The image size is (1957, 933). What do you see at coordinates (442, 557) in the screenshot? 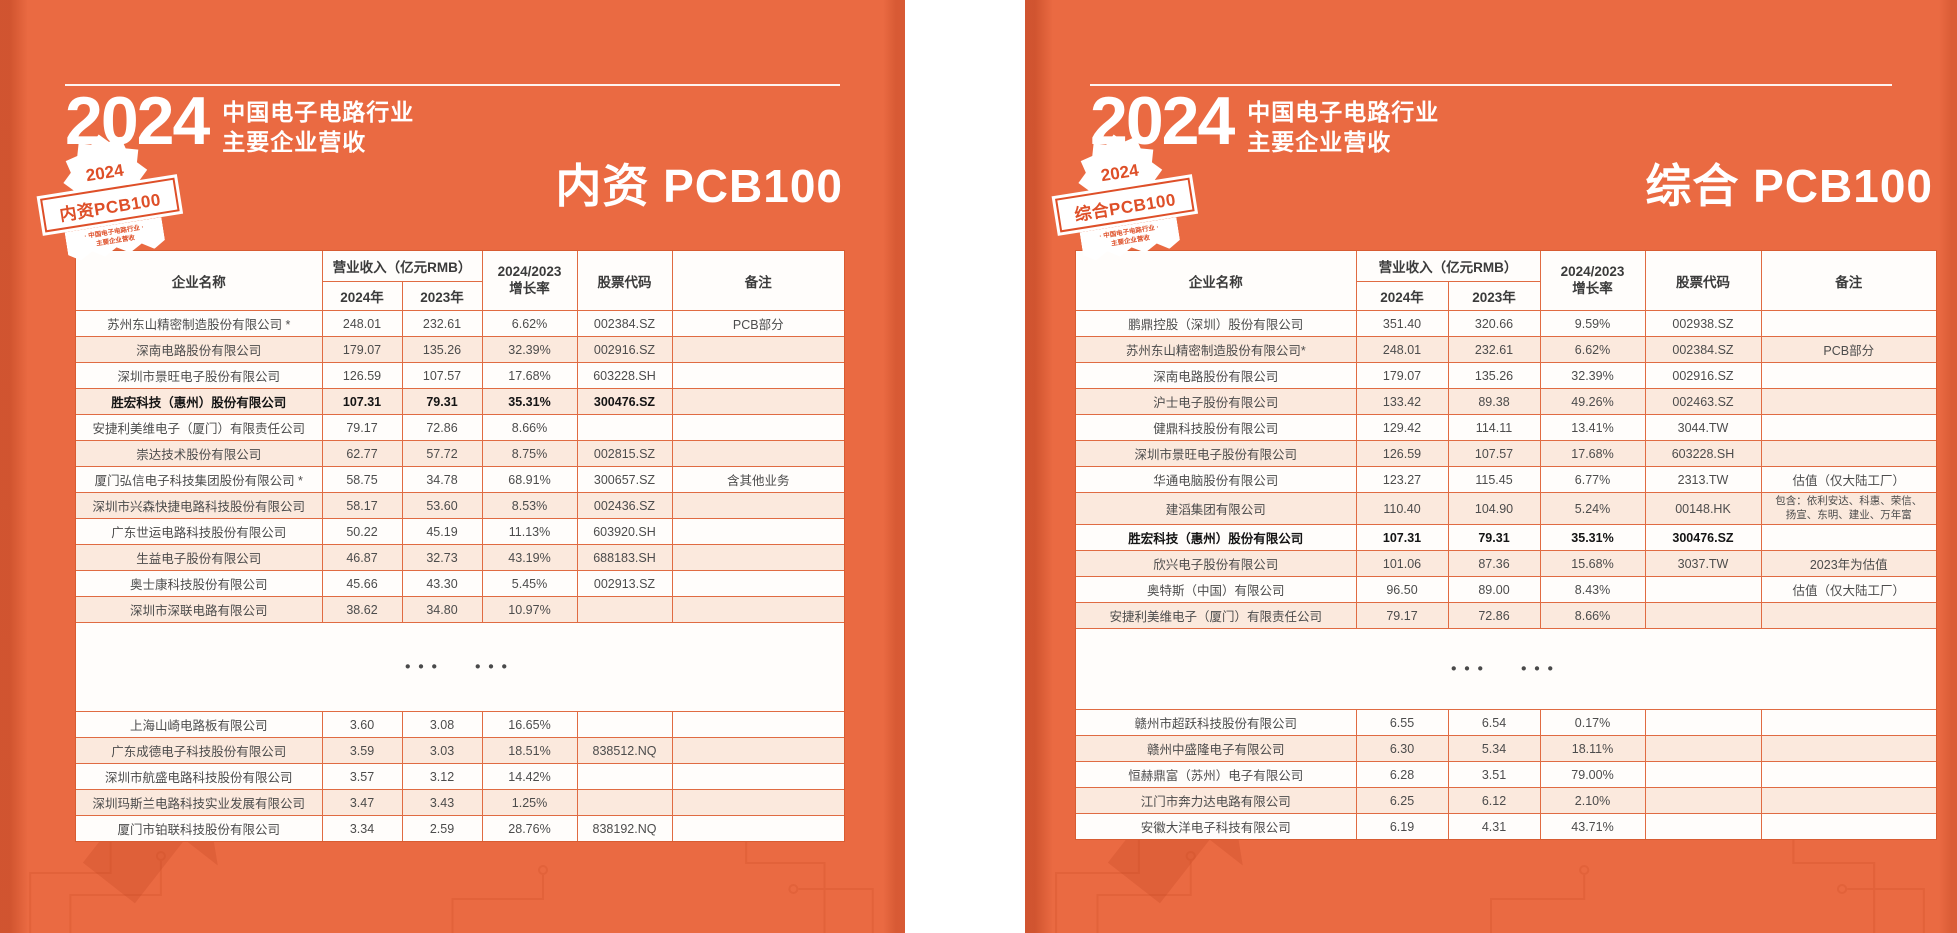
I see `cell-r2023: 32.73` at bounding box center [442, 557].